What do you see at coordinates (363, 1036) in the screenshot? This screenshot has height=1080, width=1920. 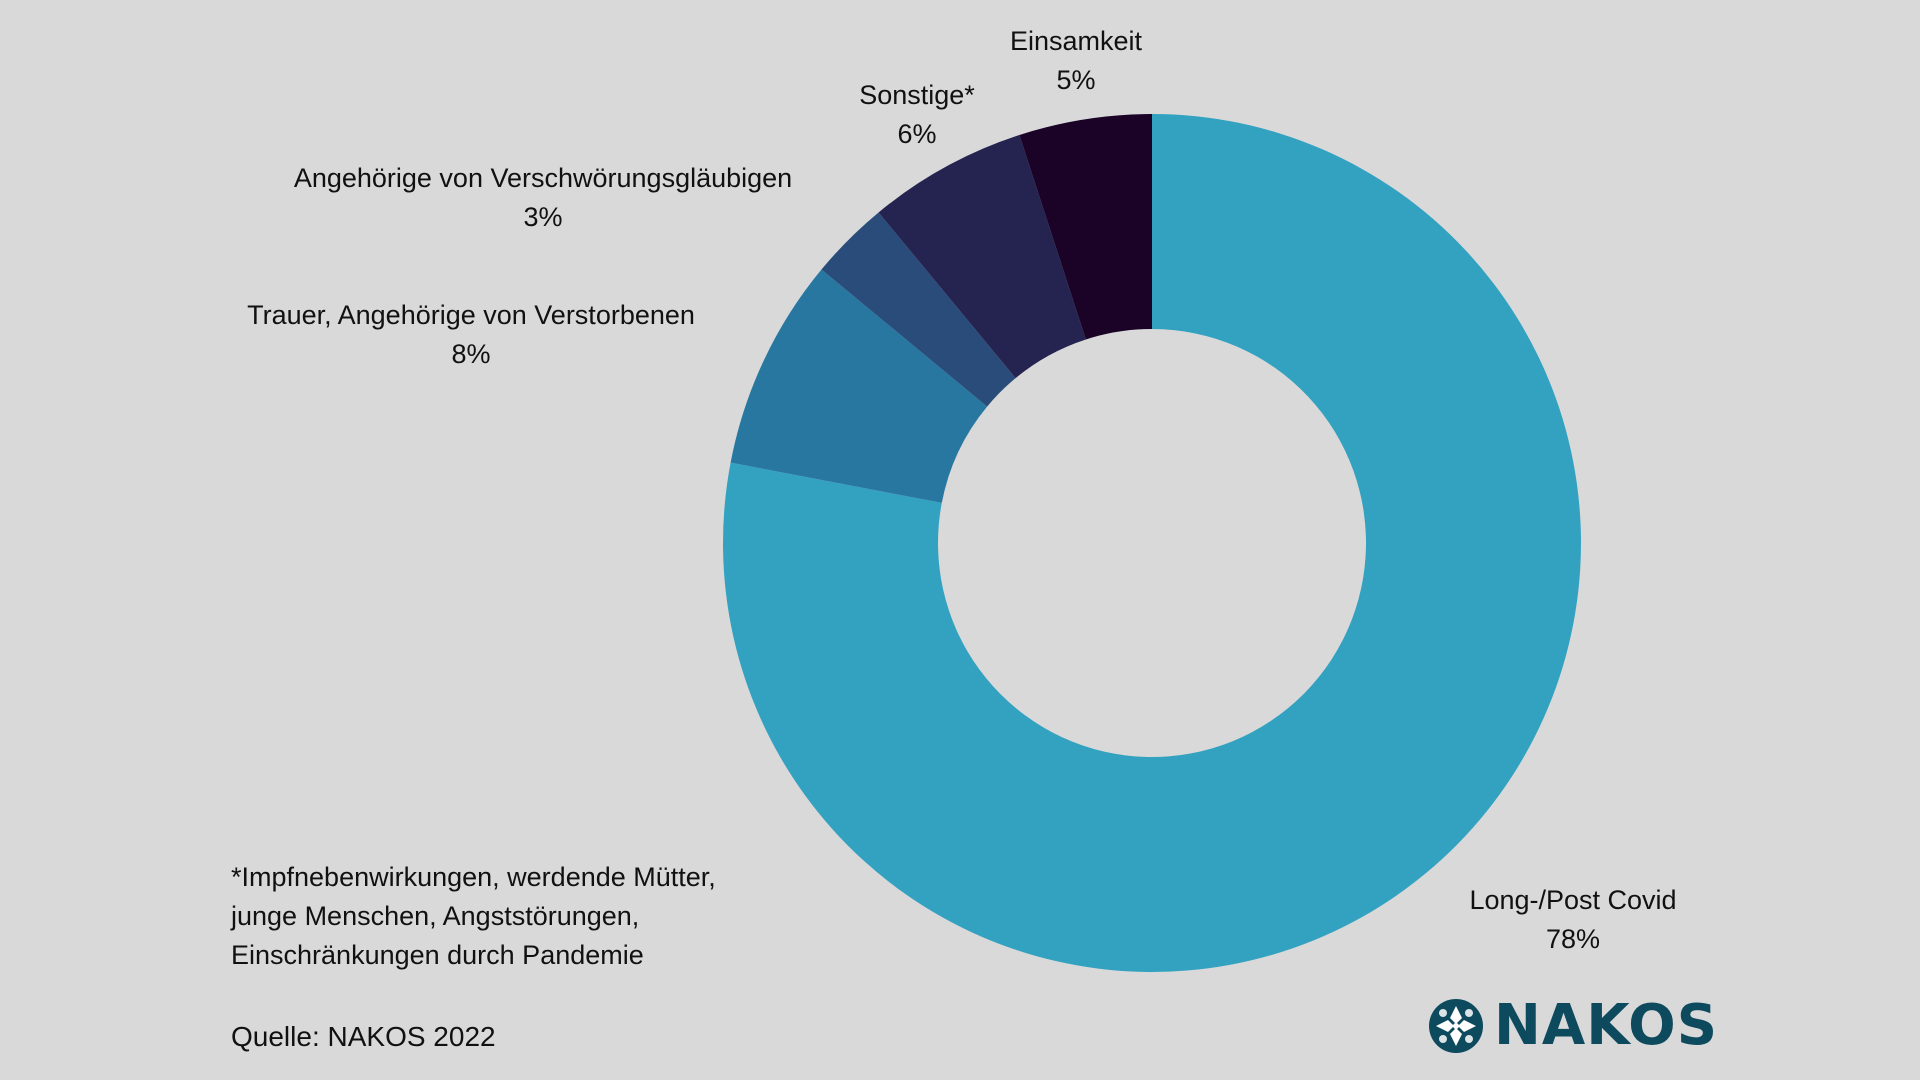 I see `source-note: Quelle: NAKOS 2022` at bounding box center [363, 1036].